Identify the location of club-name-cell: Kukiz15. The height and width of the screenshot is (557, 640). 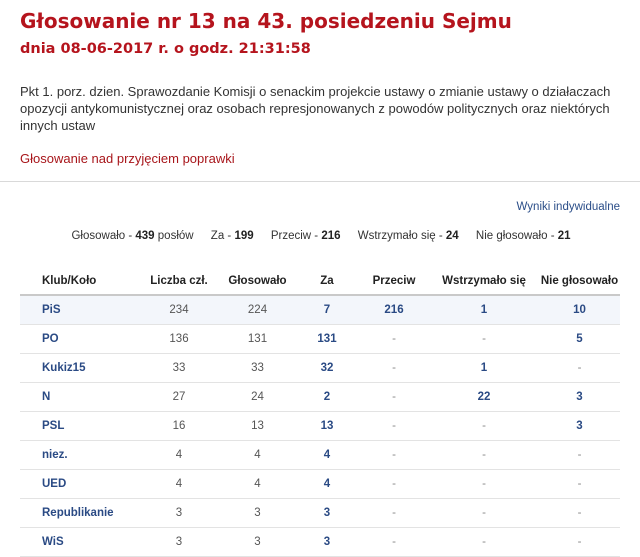
(79, 368).